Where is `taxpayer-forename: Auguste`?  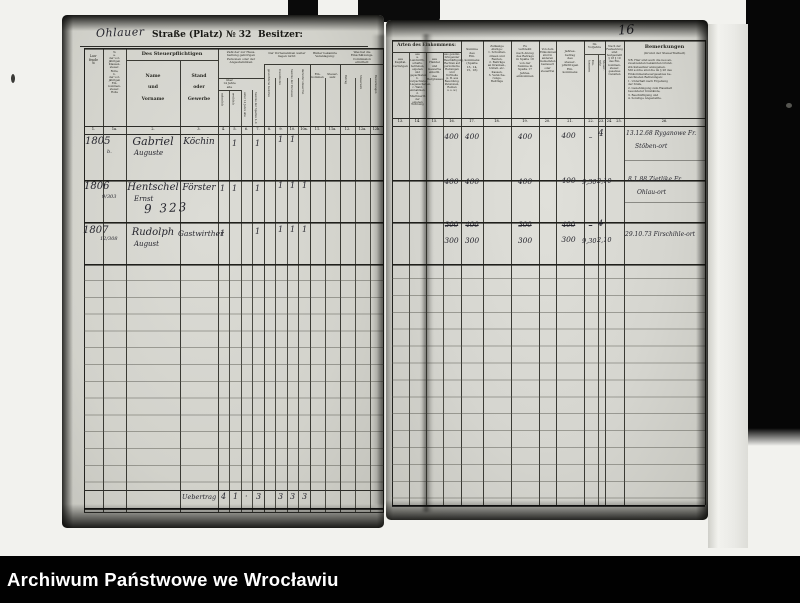 taxpayer-forename: Auguste is located at coordinates (149, 153).